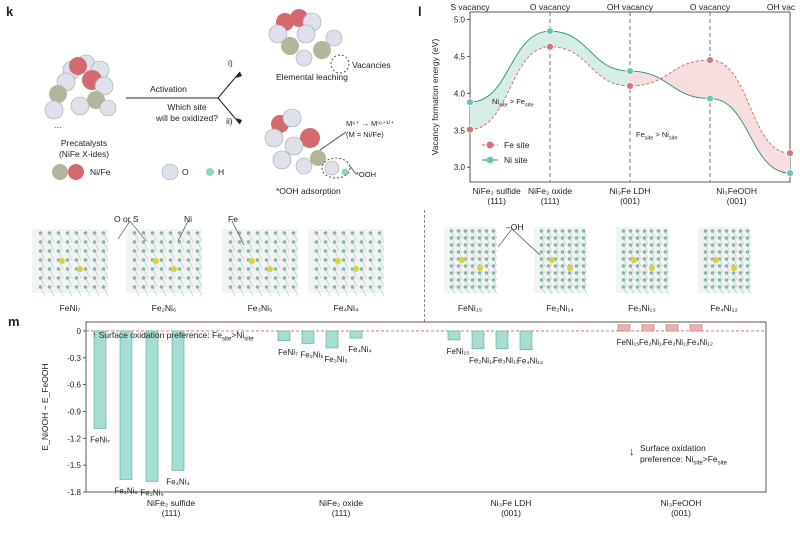 Image resolution: width=800 pixels, height=533 pixels. Describe the element at coordinates (515, 227) in the screenshot. I see `callout-oh: –OH` at that location.